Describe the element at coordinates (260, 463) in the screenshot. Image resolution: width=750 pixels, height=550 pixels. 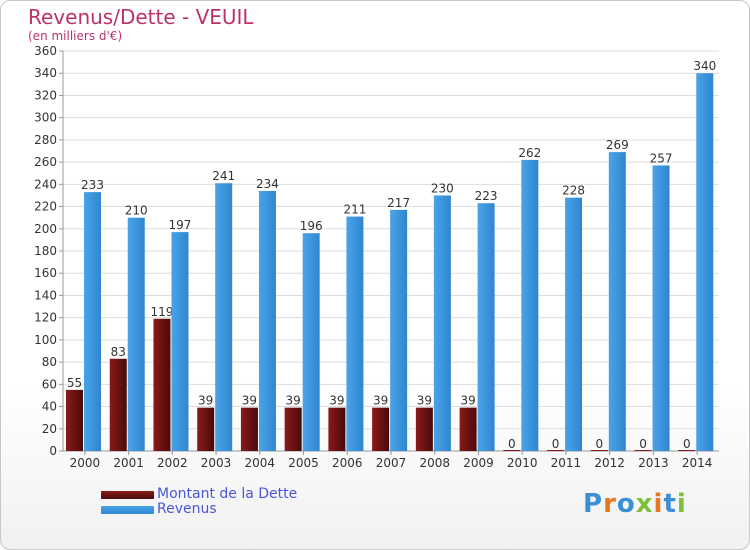
I see `x-tick-label: 2004` at that location.